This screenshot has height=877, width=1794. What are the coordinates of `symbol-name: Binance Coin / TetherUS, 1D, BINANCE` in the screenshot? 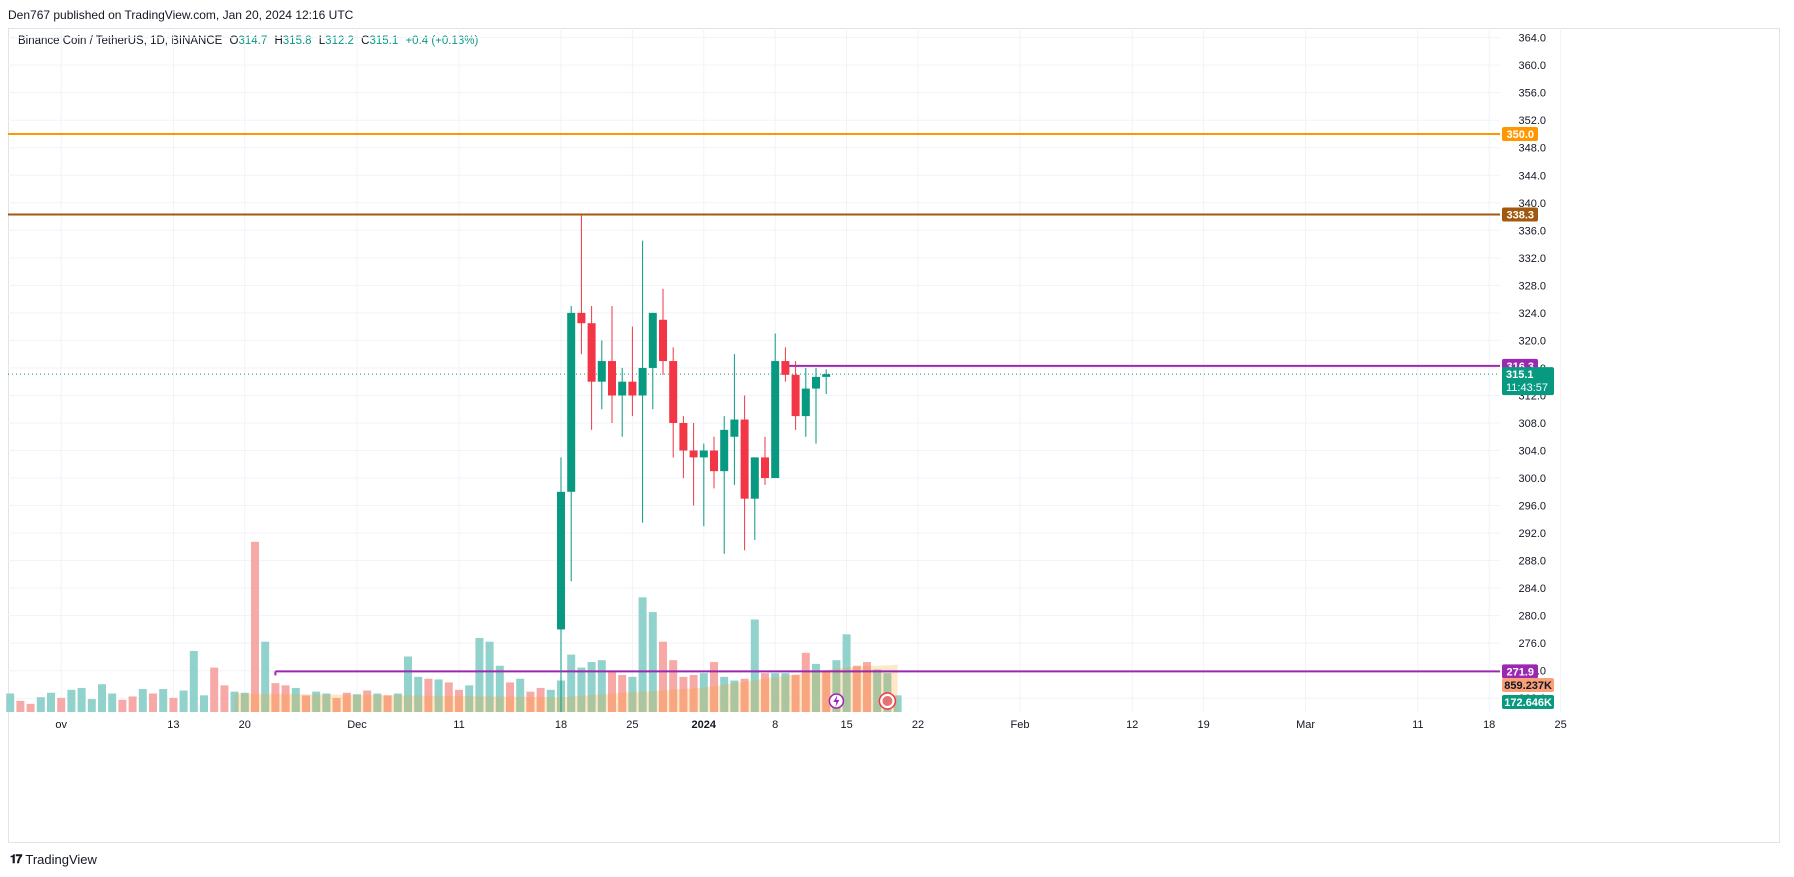 It's located at (120, 41).